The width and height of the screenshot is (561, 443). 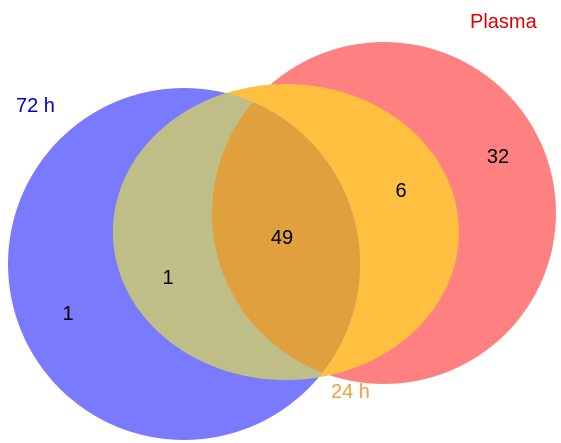 What do you see at coordinates (400, 191) in the screenshot?
I see `count-plasma-24h: 6` at bounding box center [400, 191].